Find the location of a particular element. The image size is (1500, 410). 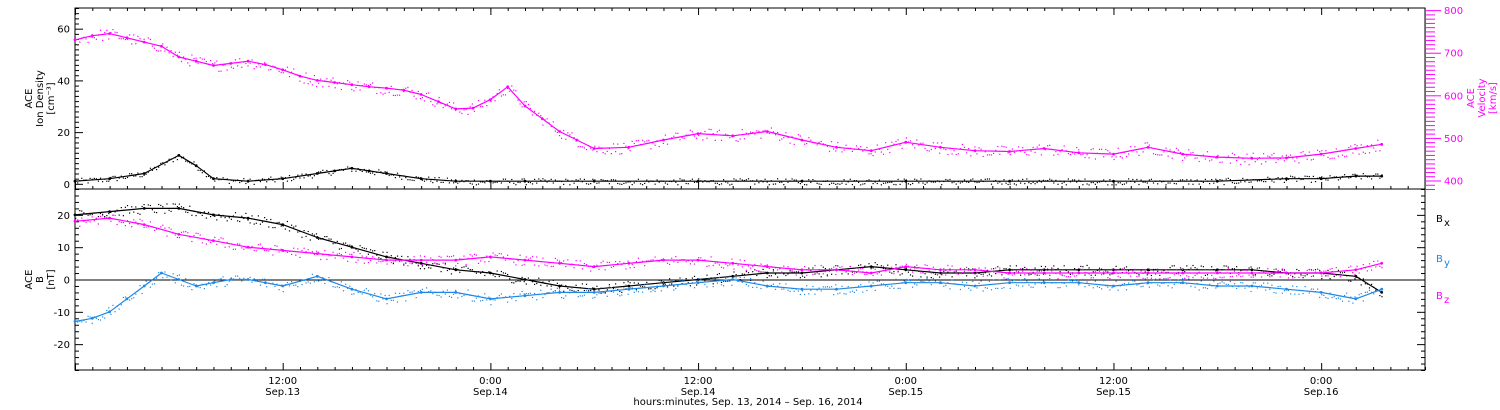

velocity-point is located at coordinates (1148, 147).